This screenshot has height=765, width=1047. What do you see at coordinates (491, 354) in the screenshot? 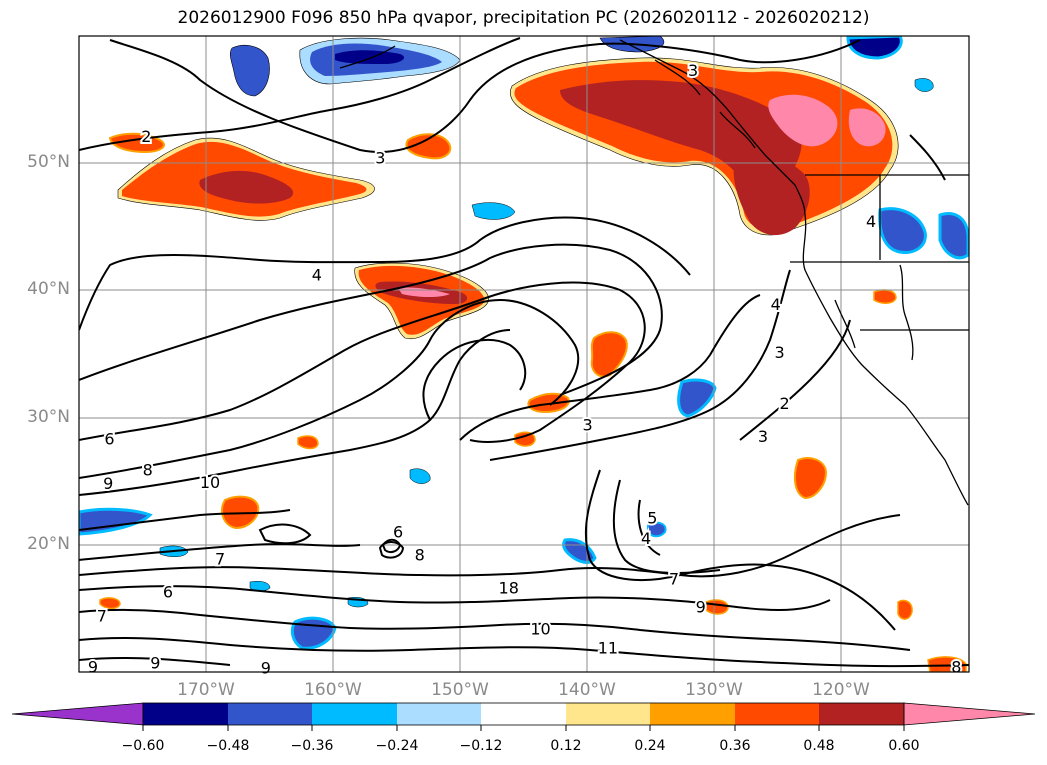
I see `precip-area-midpacific` at bounding box center [491, 354].